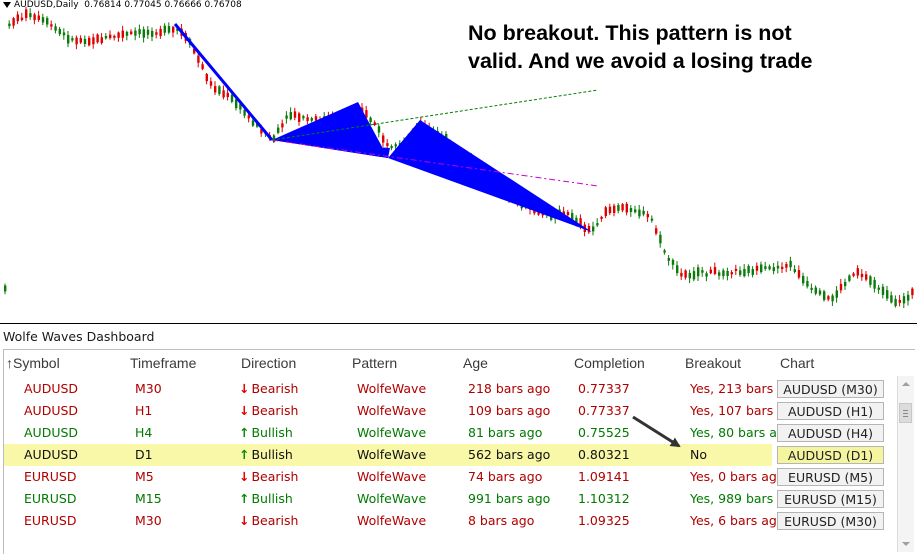  Describe the element at coordinates (9, 363) in the screenshot. I see `sort-up-icon: ↑` at that location.